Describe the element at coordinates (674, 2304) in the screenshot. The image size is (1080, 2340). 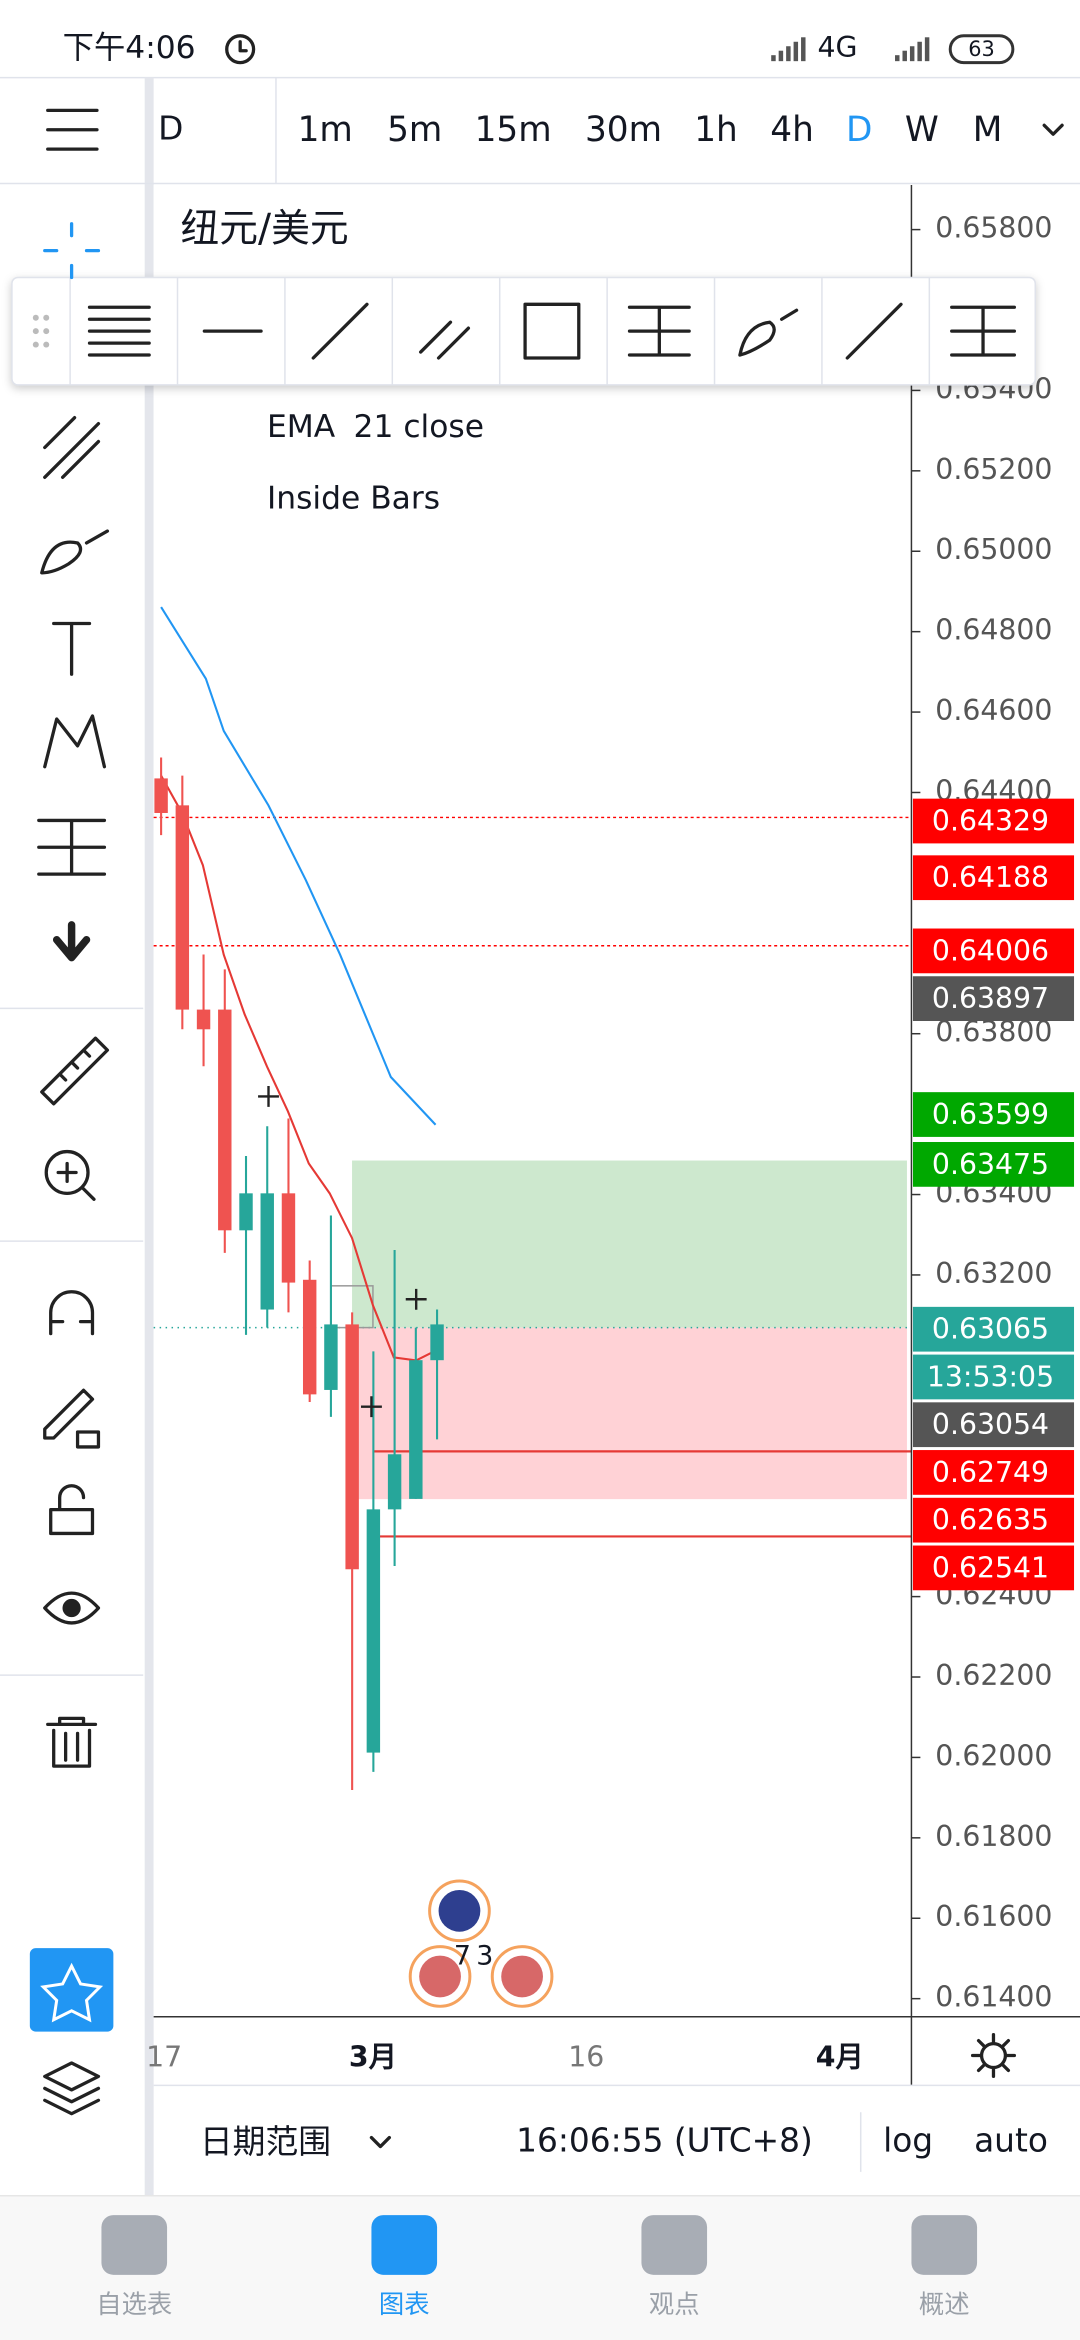
I see `nav-label: 观点` at that location.